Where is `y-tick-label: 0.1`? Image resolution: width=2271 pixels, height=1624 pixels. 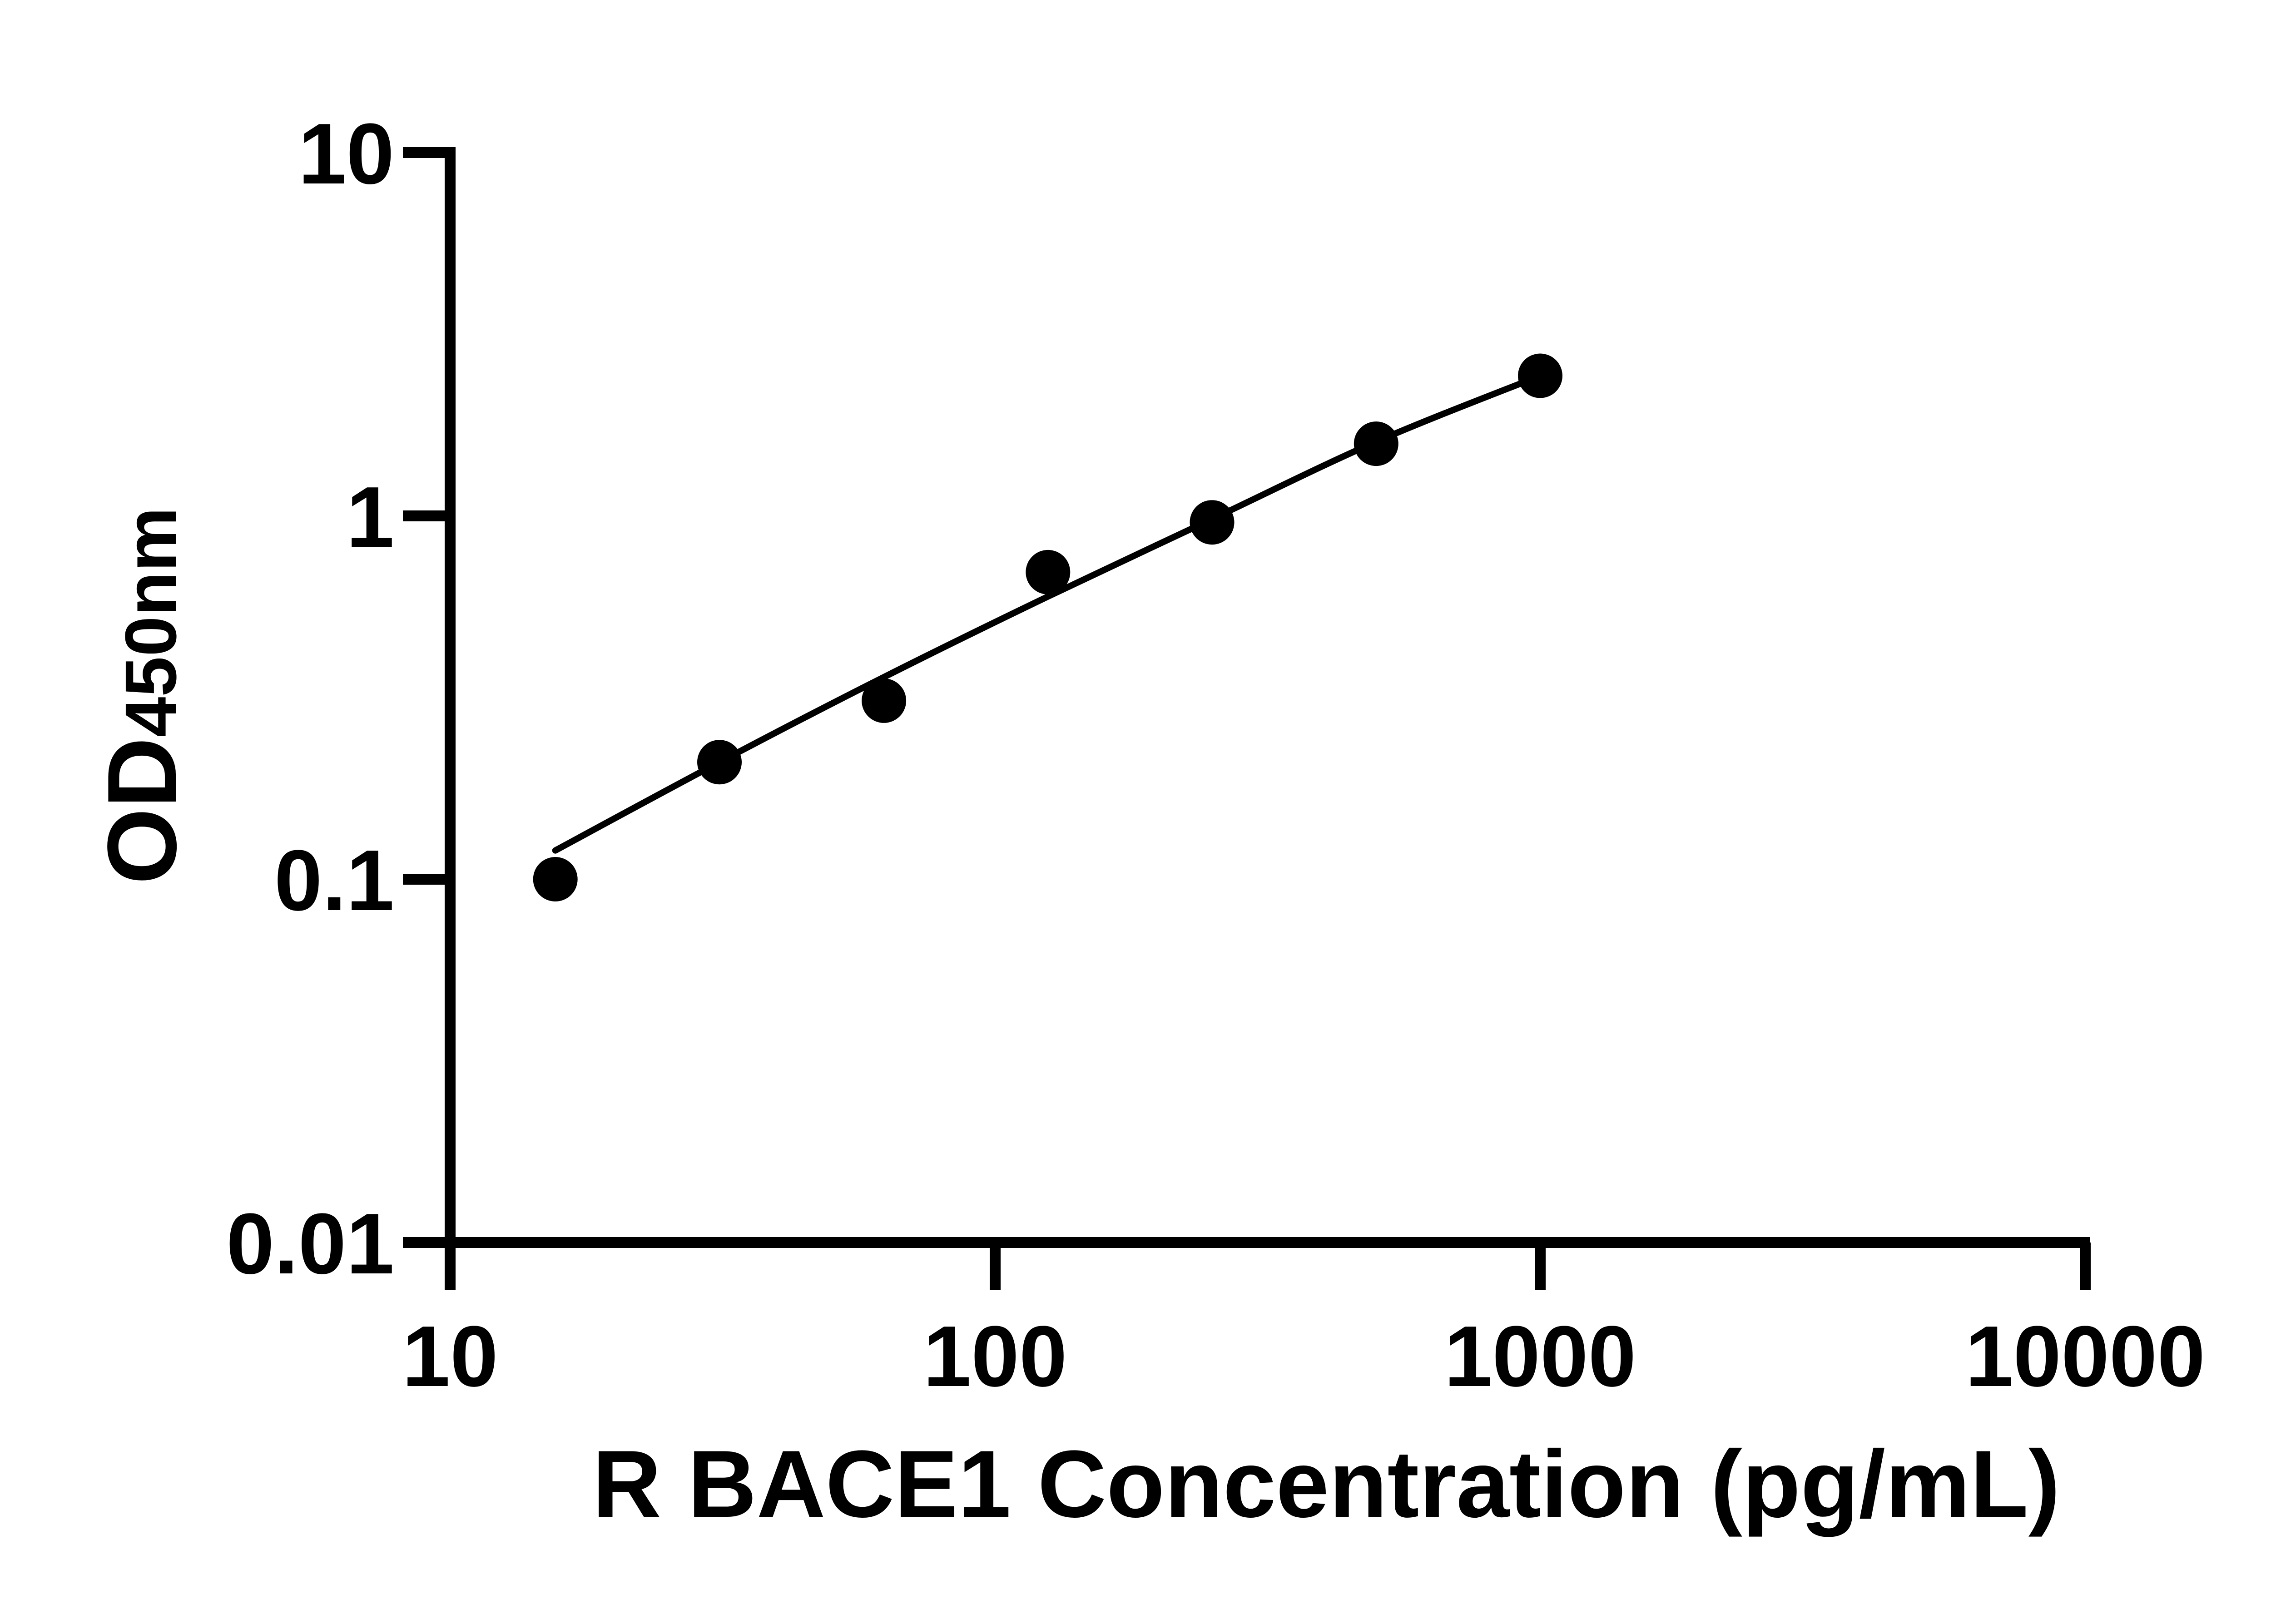 y-tick-label: 0.1 is located at coordinates (334, 880).